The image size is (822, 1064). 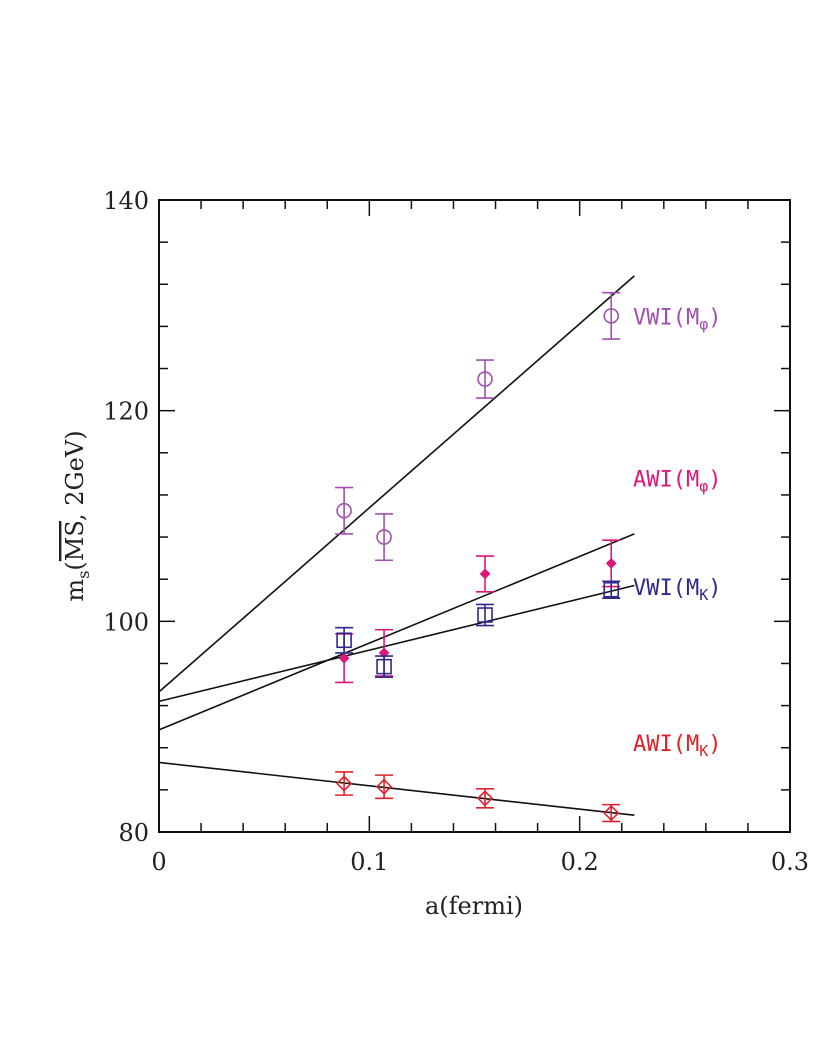 I want to click on y-tick-label: 120, so click(x=126, y=412).